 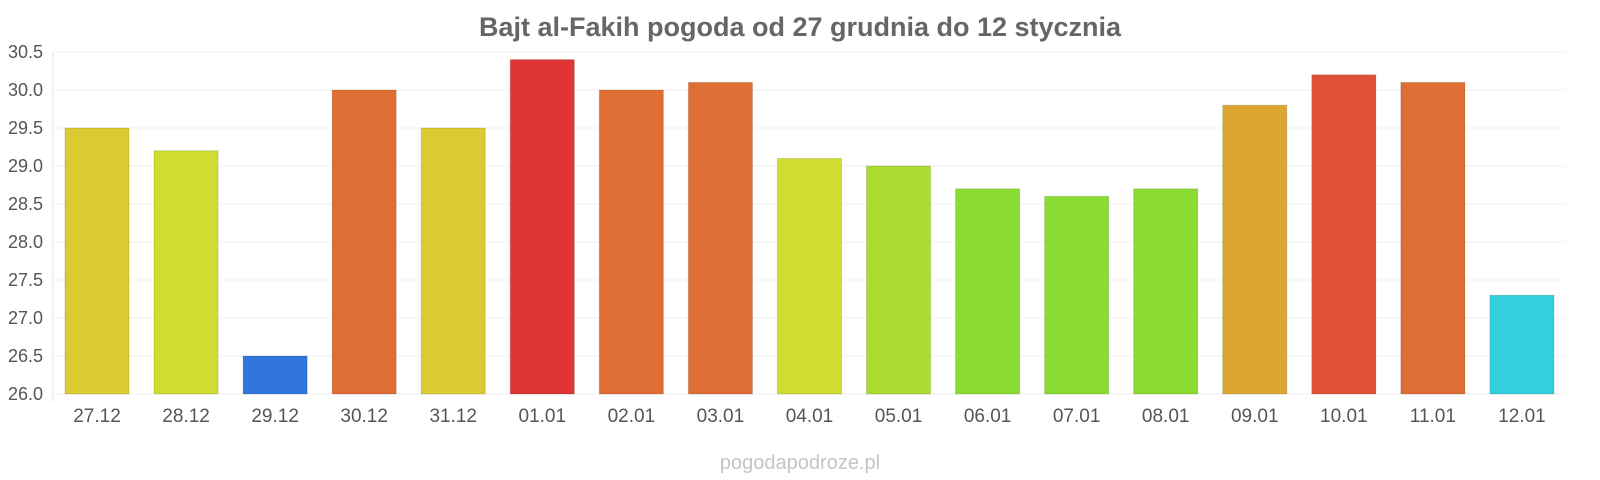 I want to click on bar-01.01, so click(x=542, y=227).